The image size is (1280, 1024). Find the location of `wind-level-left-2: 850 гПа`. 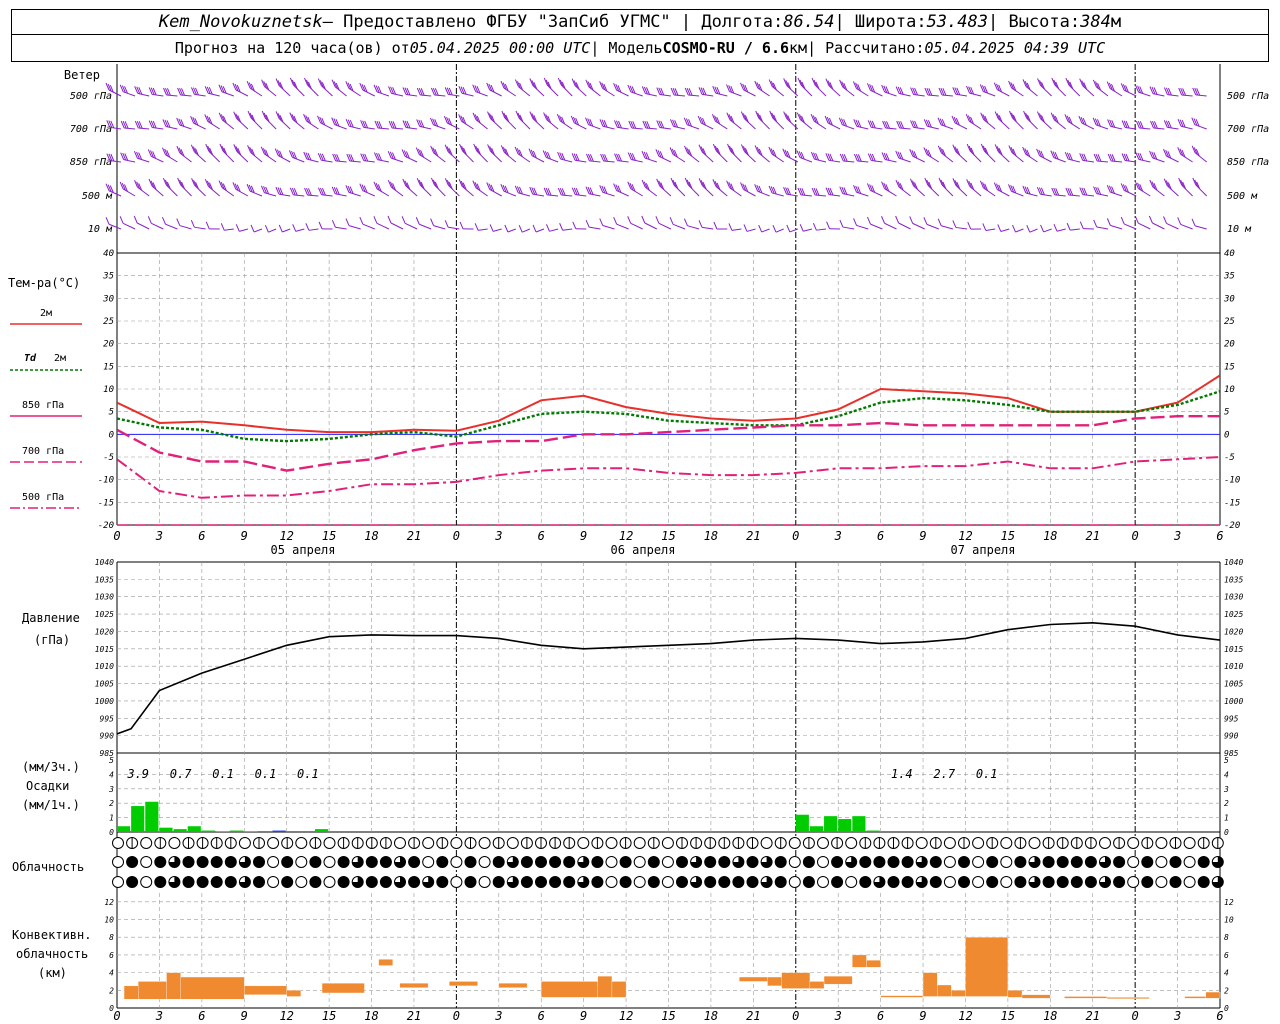

wind-level-left-2: 850 гПа is located at coordinates (91, 162).